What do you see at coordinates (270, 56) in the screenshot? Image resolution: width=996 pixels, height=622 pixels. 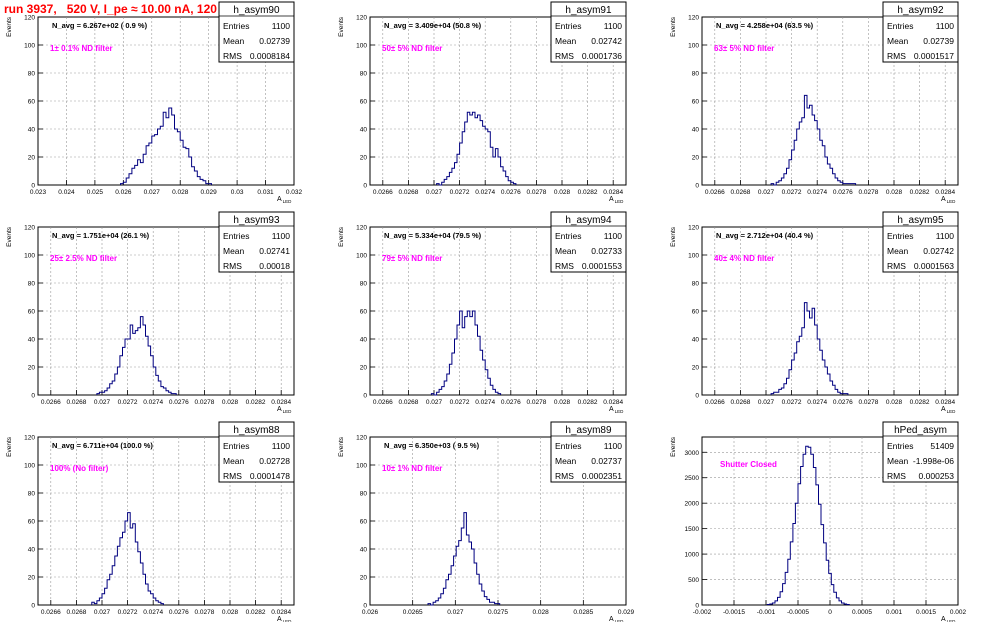 I see `stats-value: 0.0008184` at bounding box center [270, 56].